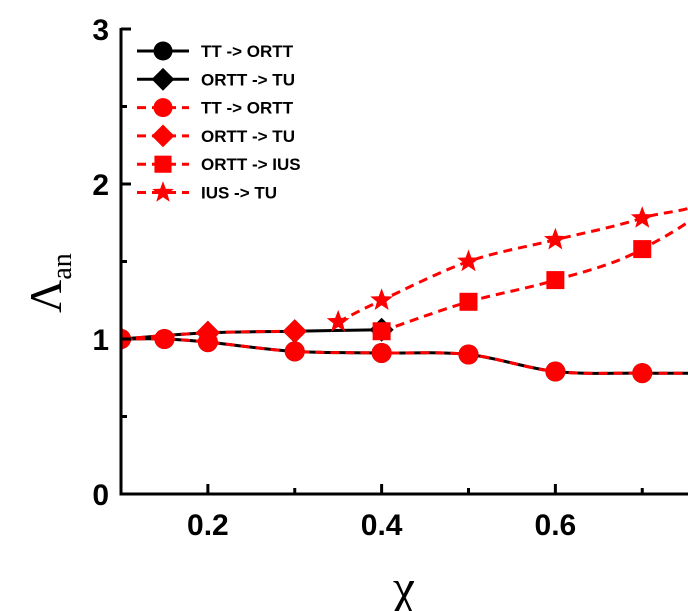  I want to click on y-axis-title-main: Λ, so click(45, 296).